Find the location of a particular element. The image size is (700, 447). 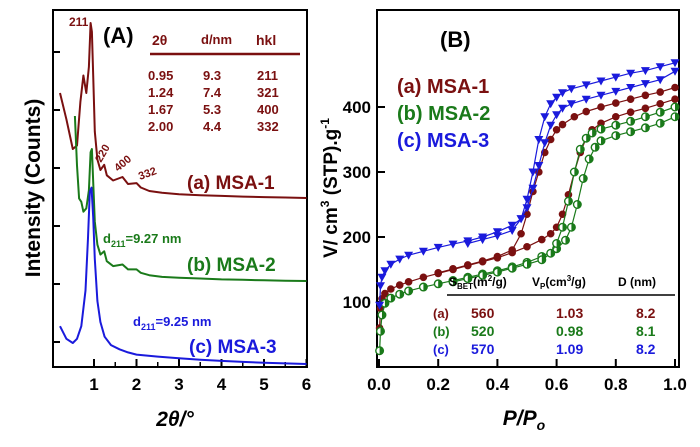

bet-row-c-label: (c) is located at coordinates (441, 349).